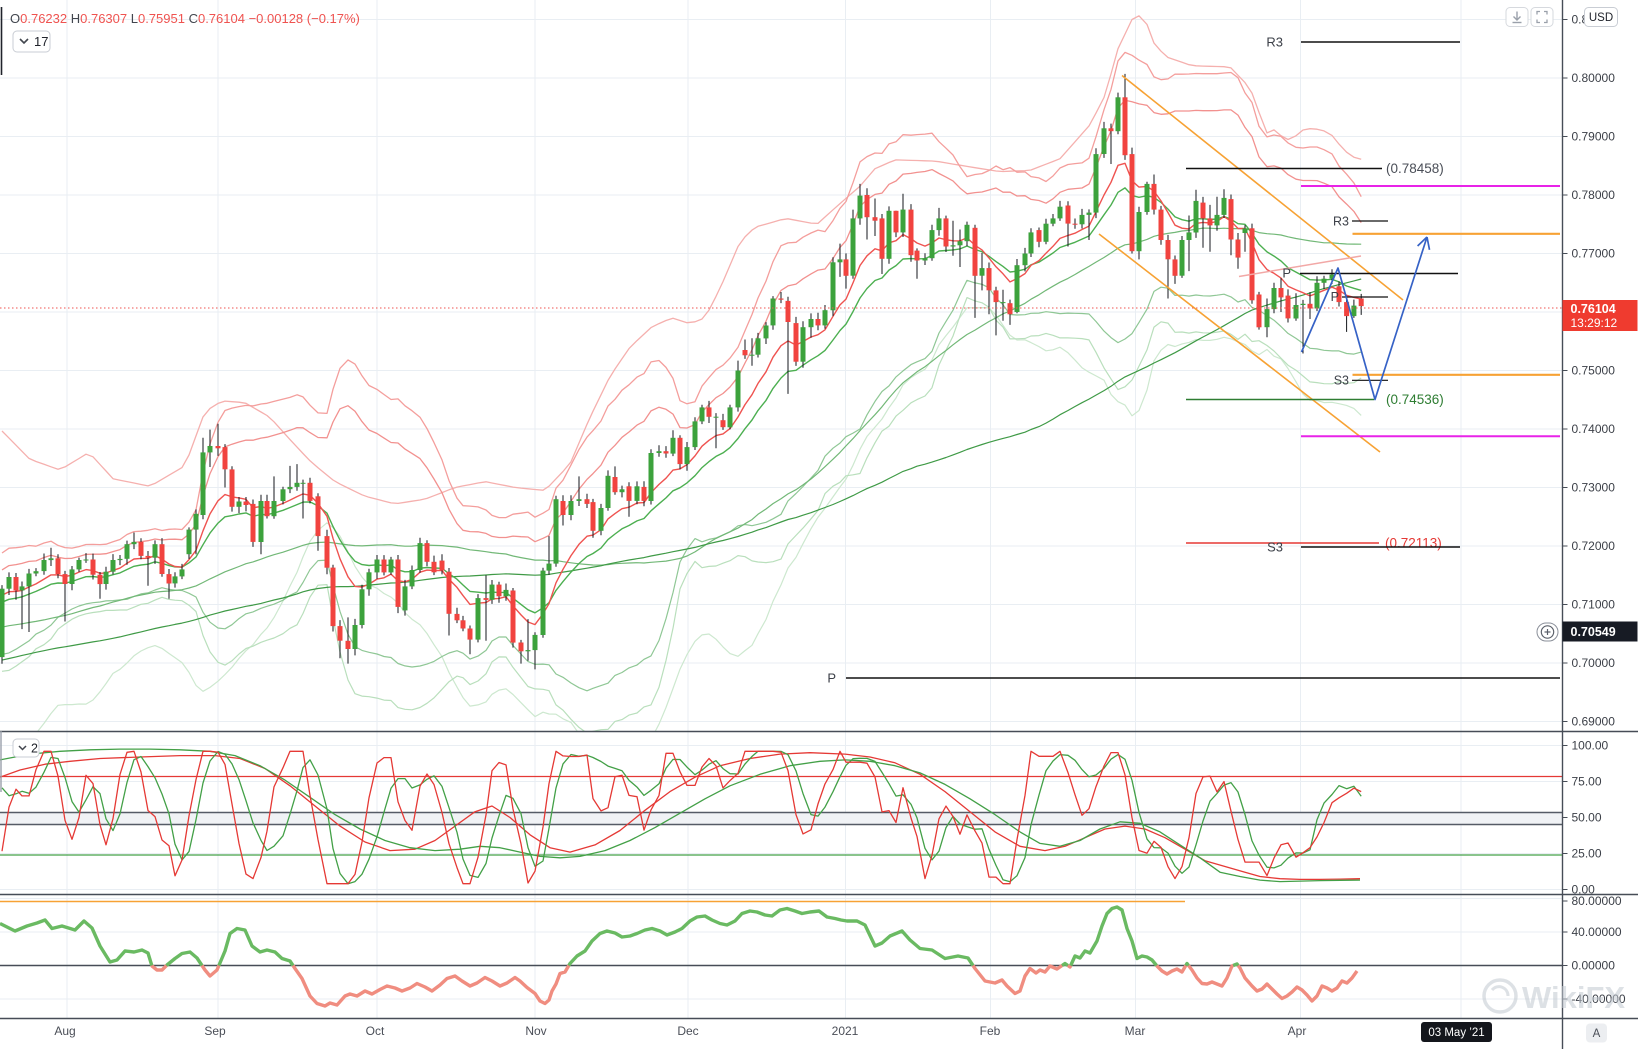 This screenshot has height=1049, width=1638. What do you see at coordinates (1594, 966) in the screenshot?
I see `svg-text: 0.00000` at bounding box center [1594, 966].